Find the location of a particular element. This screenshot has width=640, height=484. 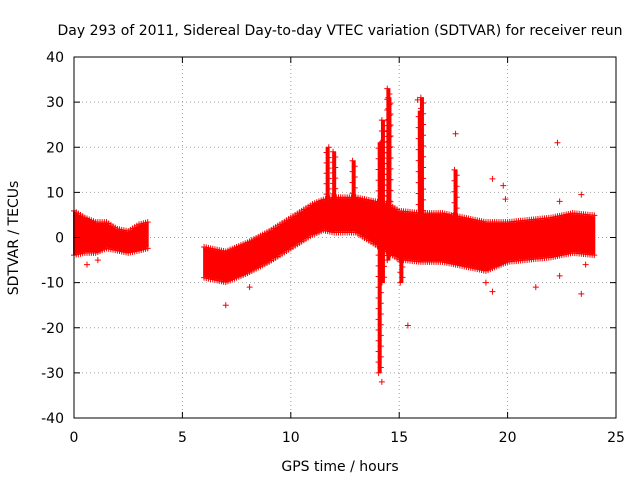

x-tick-label: 25 is located at coordinates (616, 438).